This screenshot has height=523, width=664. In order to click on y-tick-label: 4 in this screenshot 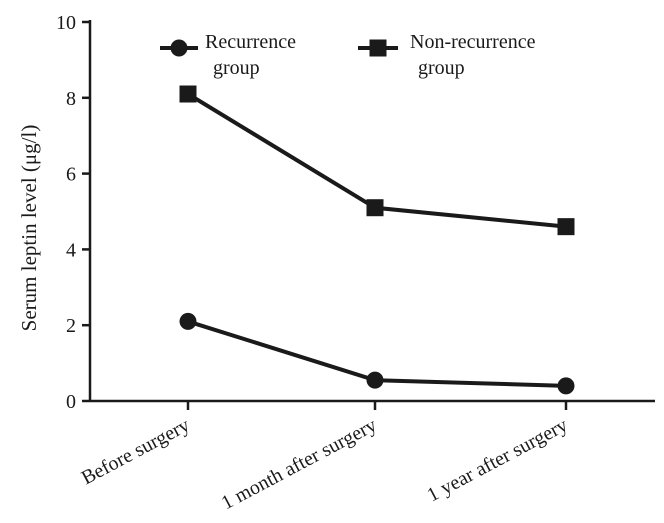, I will do `click(71, 250)`.